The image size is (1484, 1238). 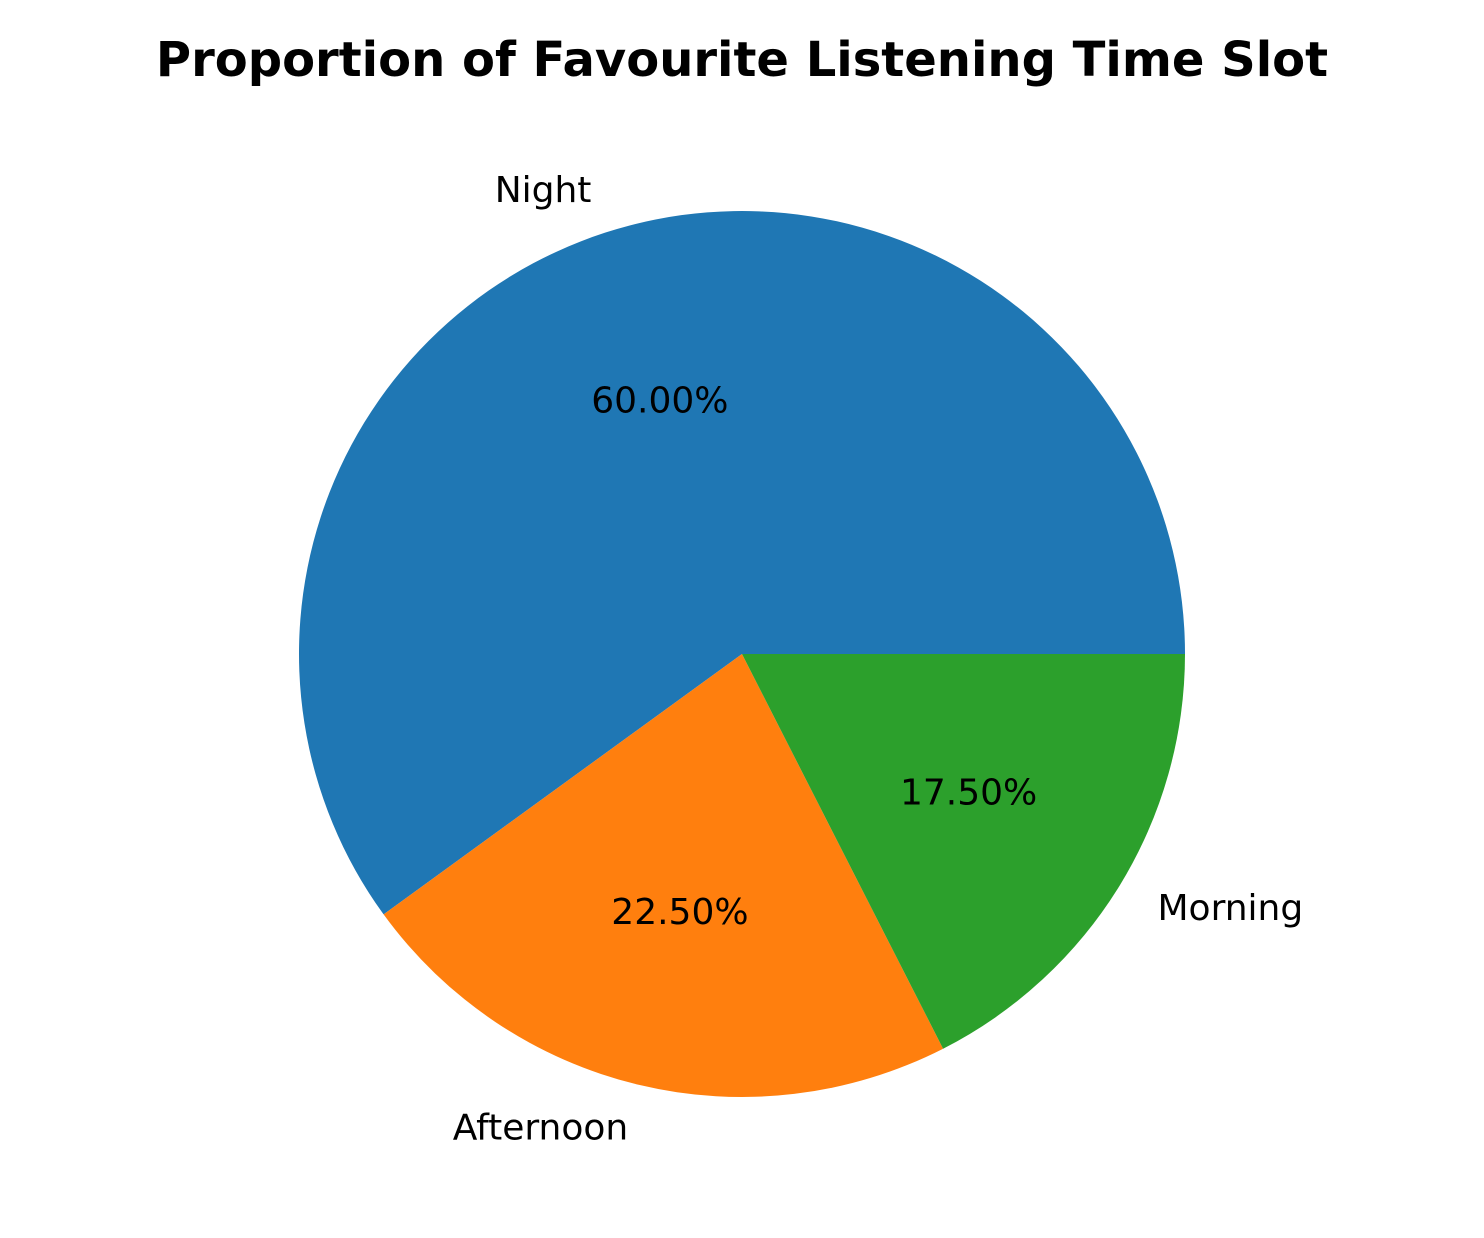 I want to click on pie-slice-morning, so click(x=963, y=851).